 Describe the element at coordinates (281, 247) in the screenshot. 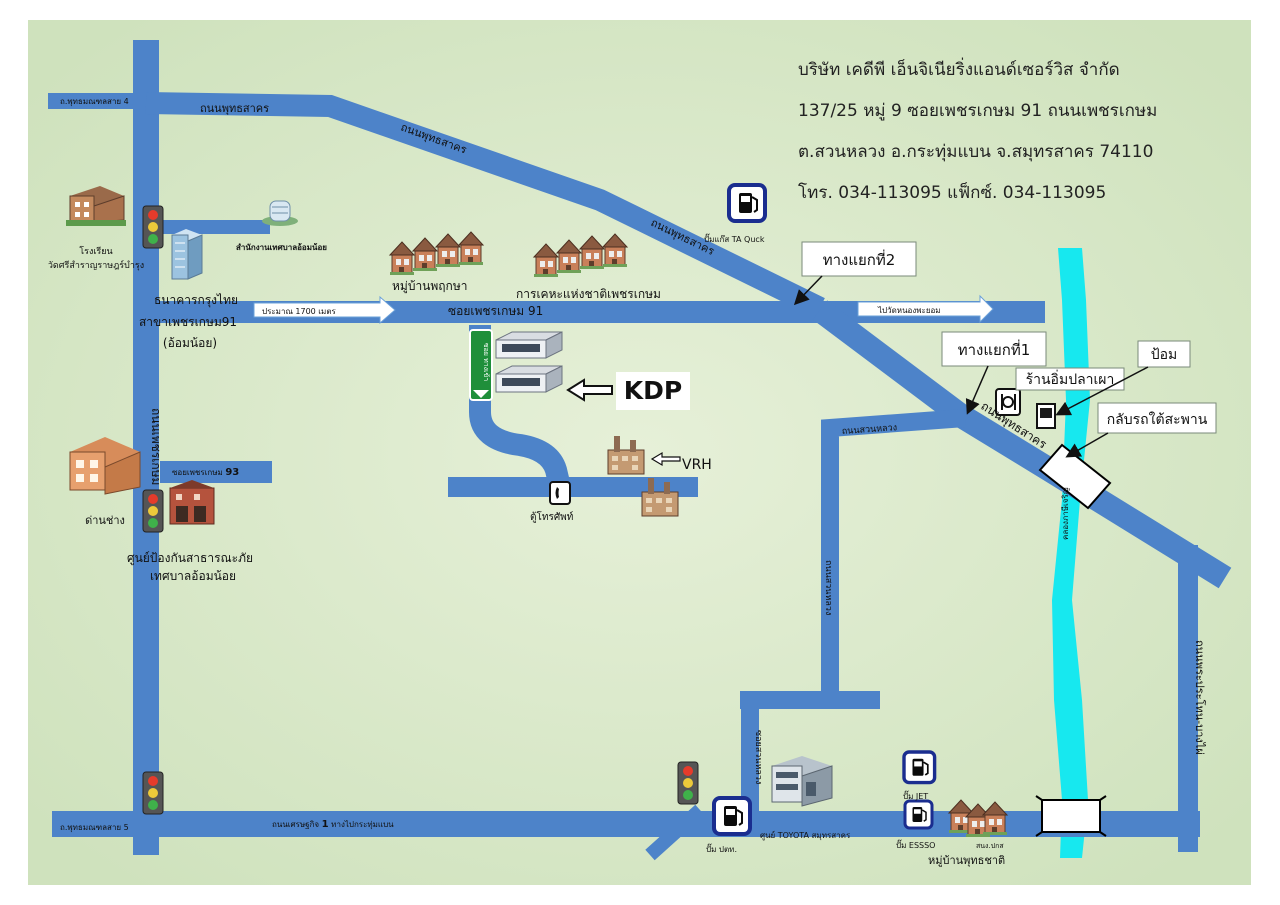

I see `place-label-municipal: สำนักงานเทศบาลอ้อมน้อย` at that location.